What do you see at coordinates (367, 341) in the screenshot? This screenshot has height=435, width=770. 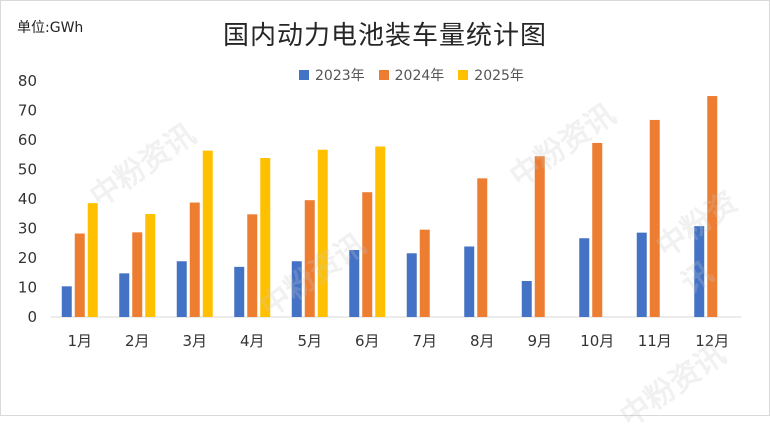 I see `x-tick-label: 6月` at bounding box center [367, 341].